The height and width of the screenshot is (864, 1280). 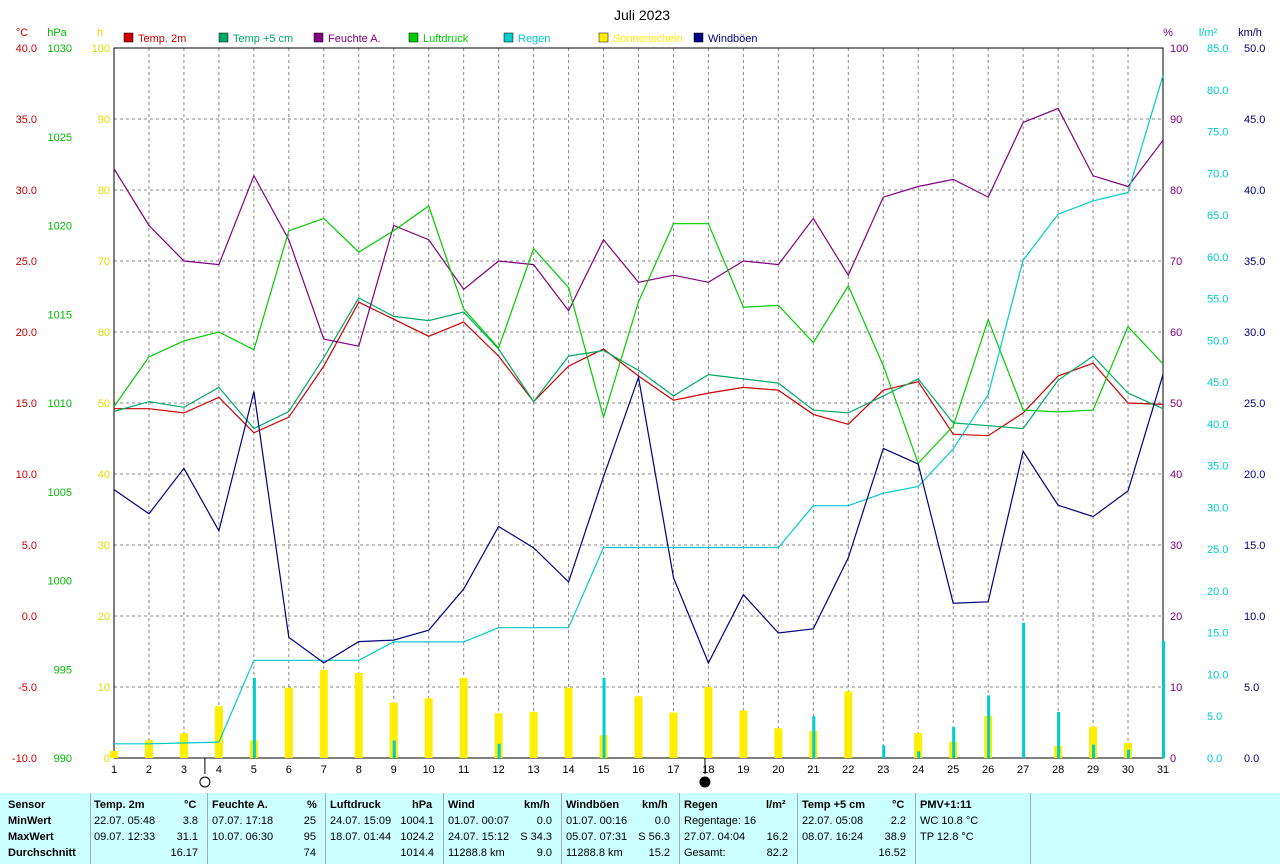 What do you see at coordinates (1208, 33) in the screenshot?
I see `rain-unit-label: l/m²` at bounding box center [1208, 33].